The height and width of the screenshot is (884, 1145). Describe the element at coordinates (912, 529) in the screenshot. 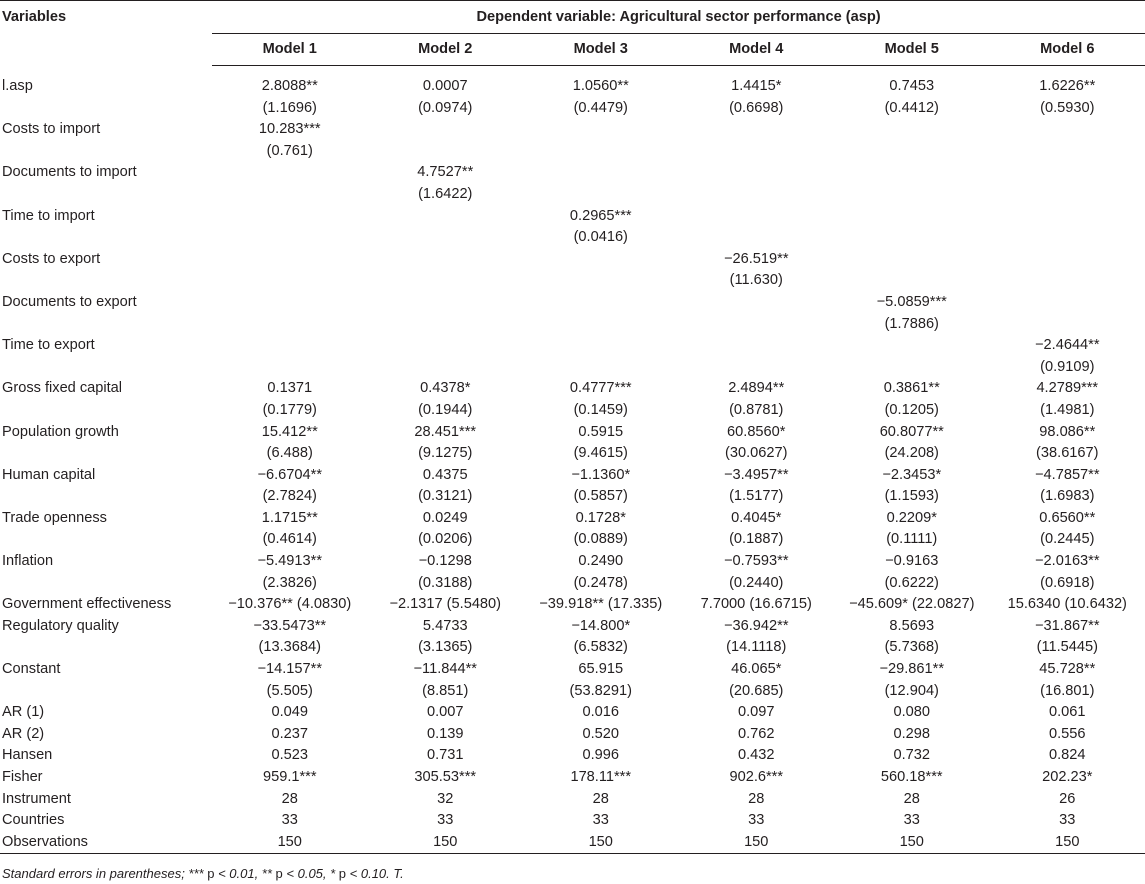

I see `table-cell: 0.2209* (0.1111)` at that location.